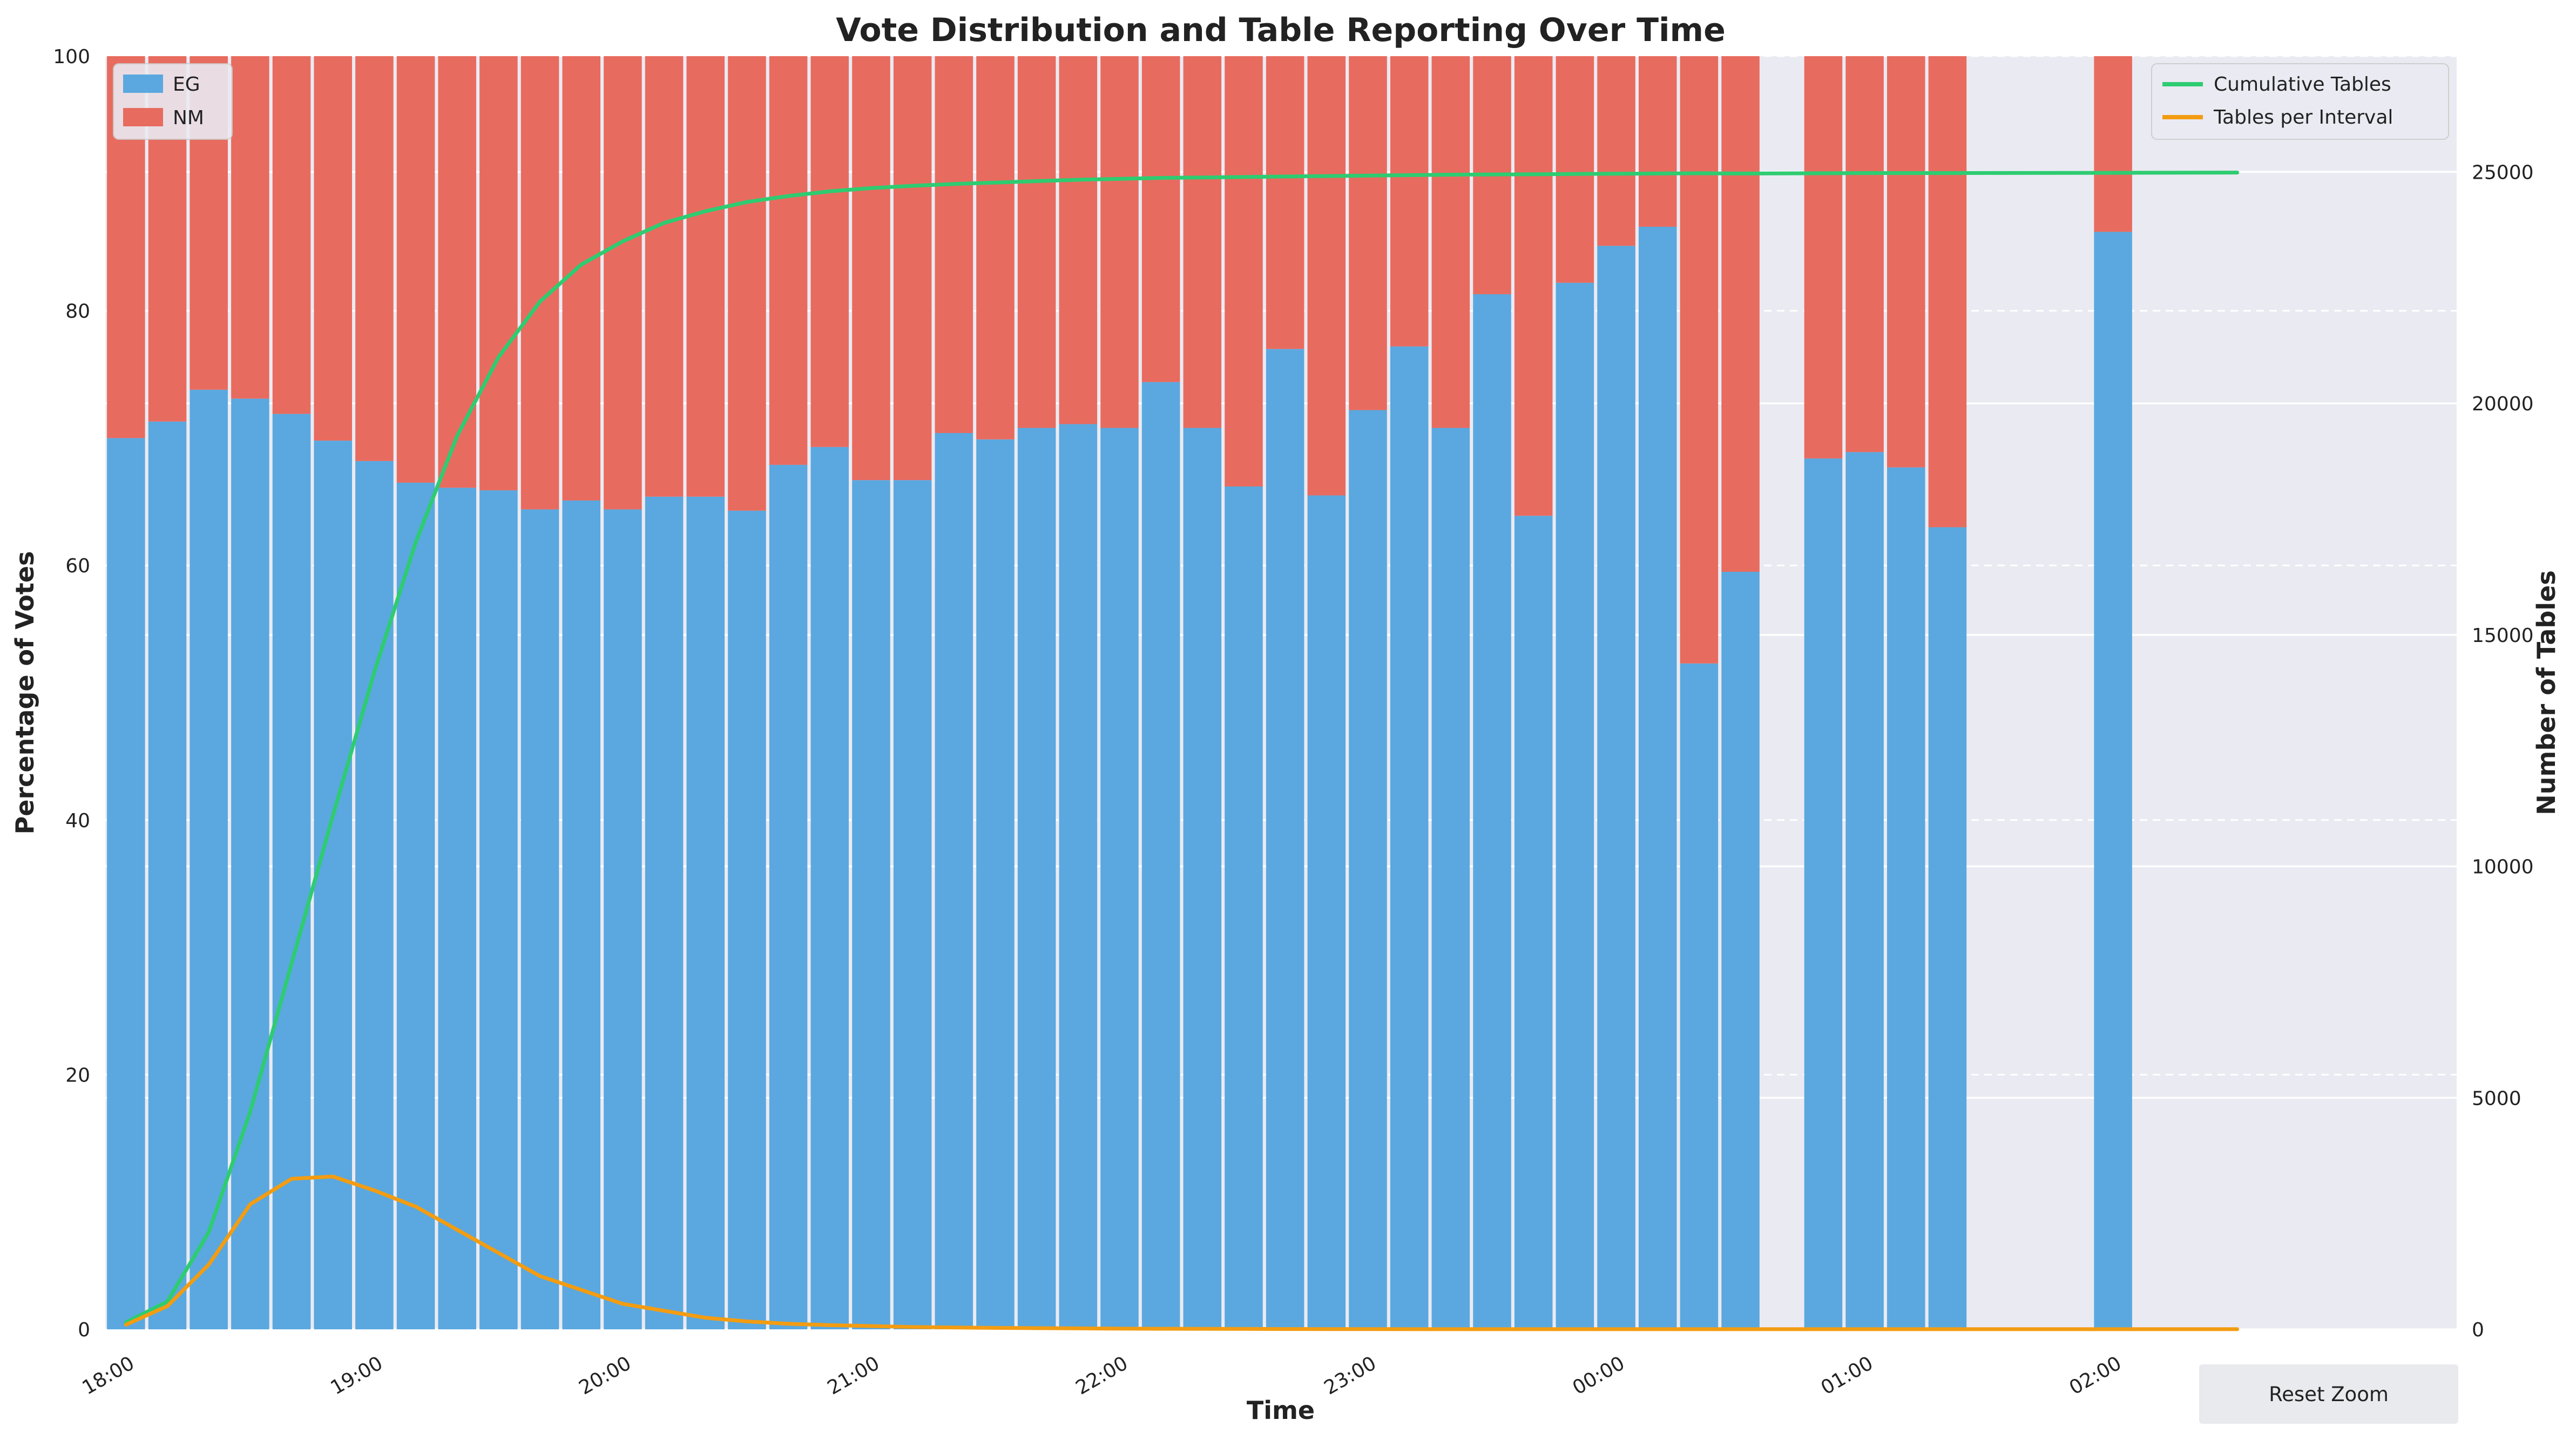 This screenshot has width=2576, height=1440. I want to click on legend-swatch-eg, so click(143, 84).